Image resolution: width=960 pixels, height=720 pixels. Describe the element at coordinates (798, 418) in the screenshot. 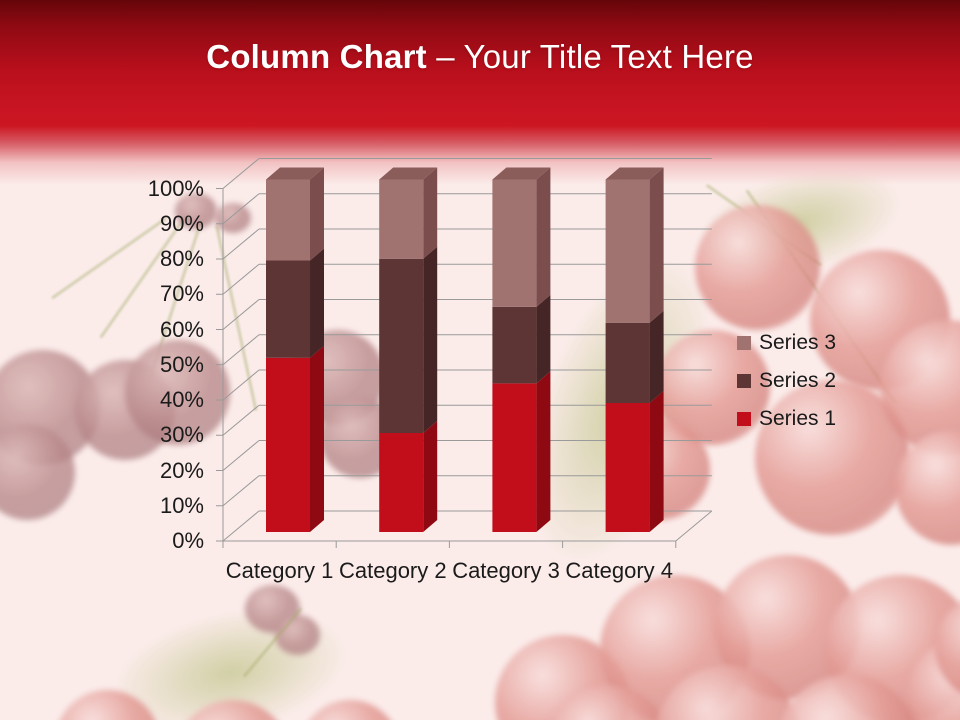

I see `legend-label: Series 1` at that location.